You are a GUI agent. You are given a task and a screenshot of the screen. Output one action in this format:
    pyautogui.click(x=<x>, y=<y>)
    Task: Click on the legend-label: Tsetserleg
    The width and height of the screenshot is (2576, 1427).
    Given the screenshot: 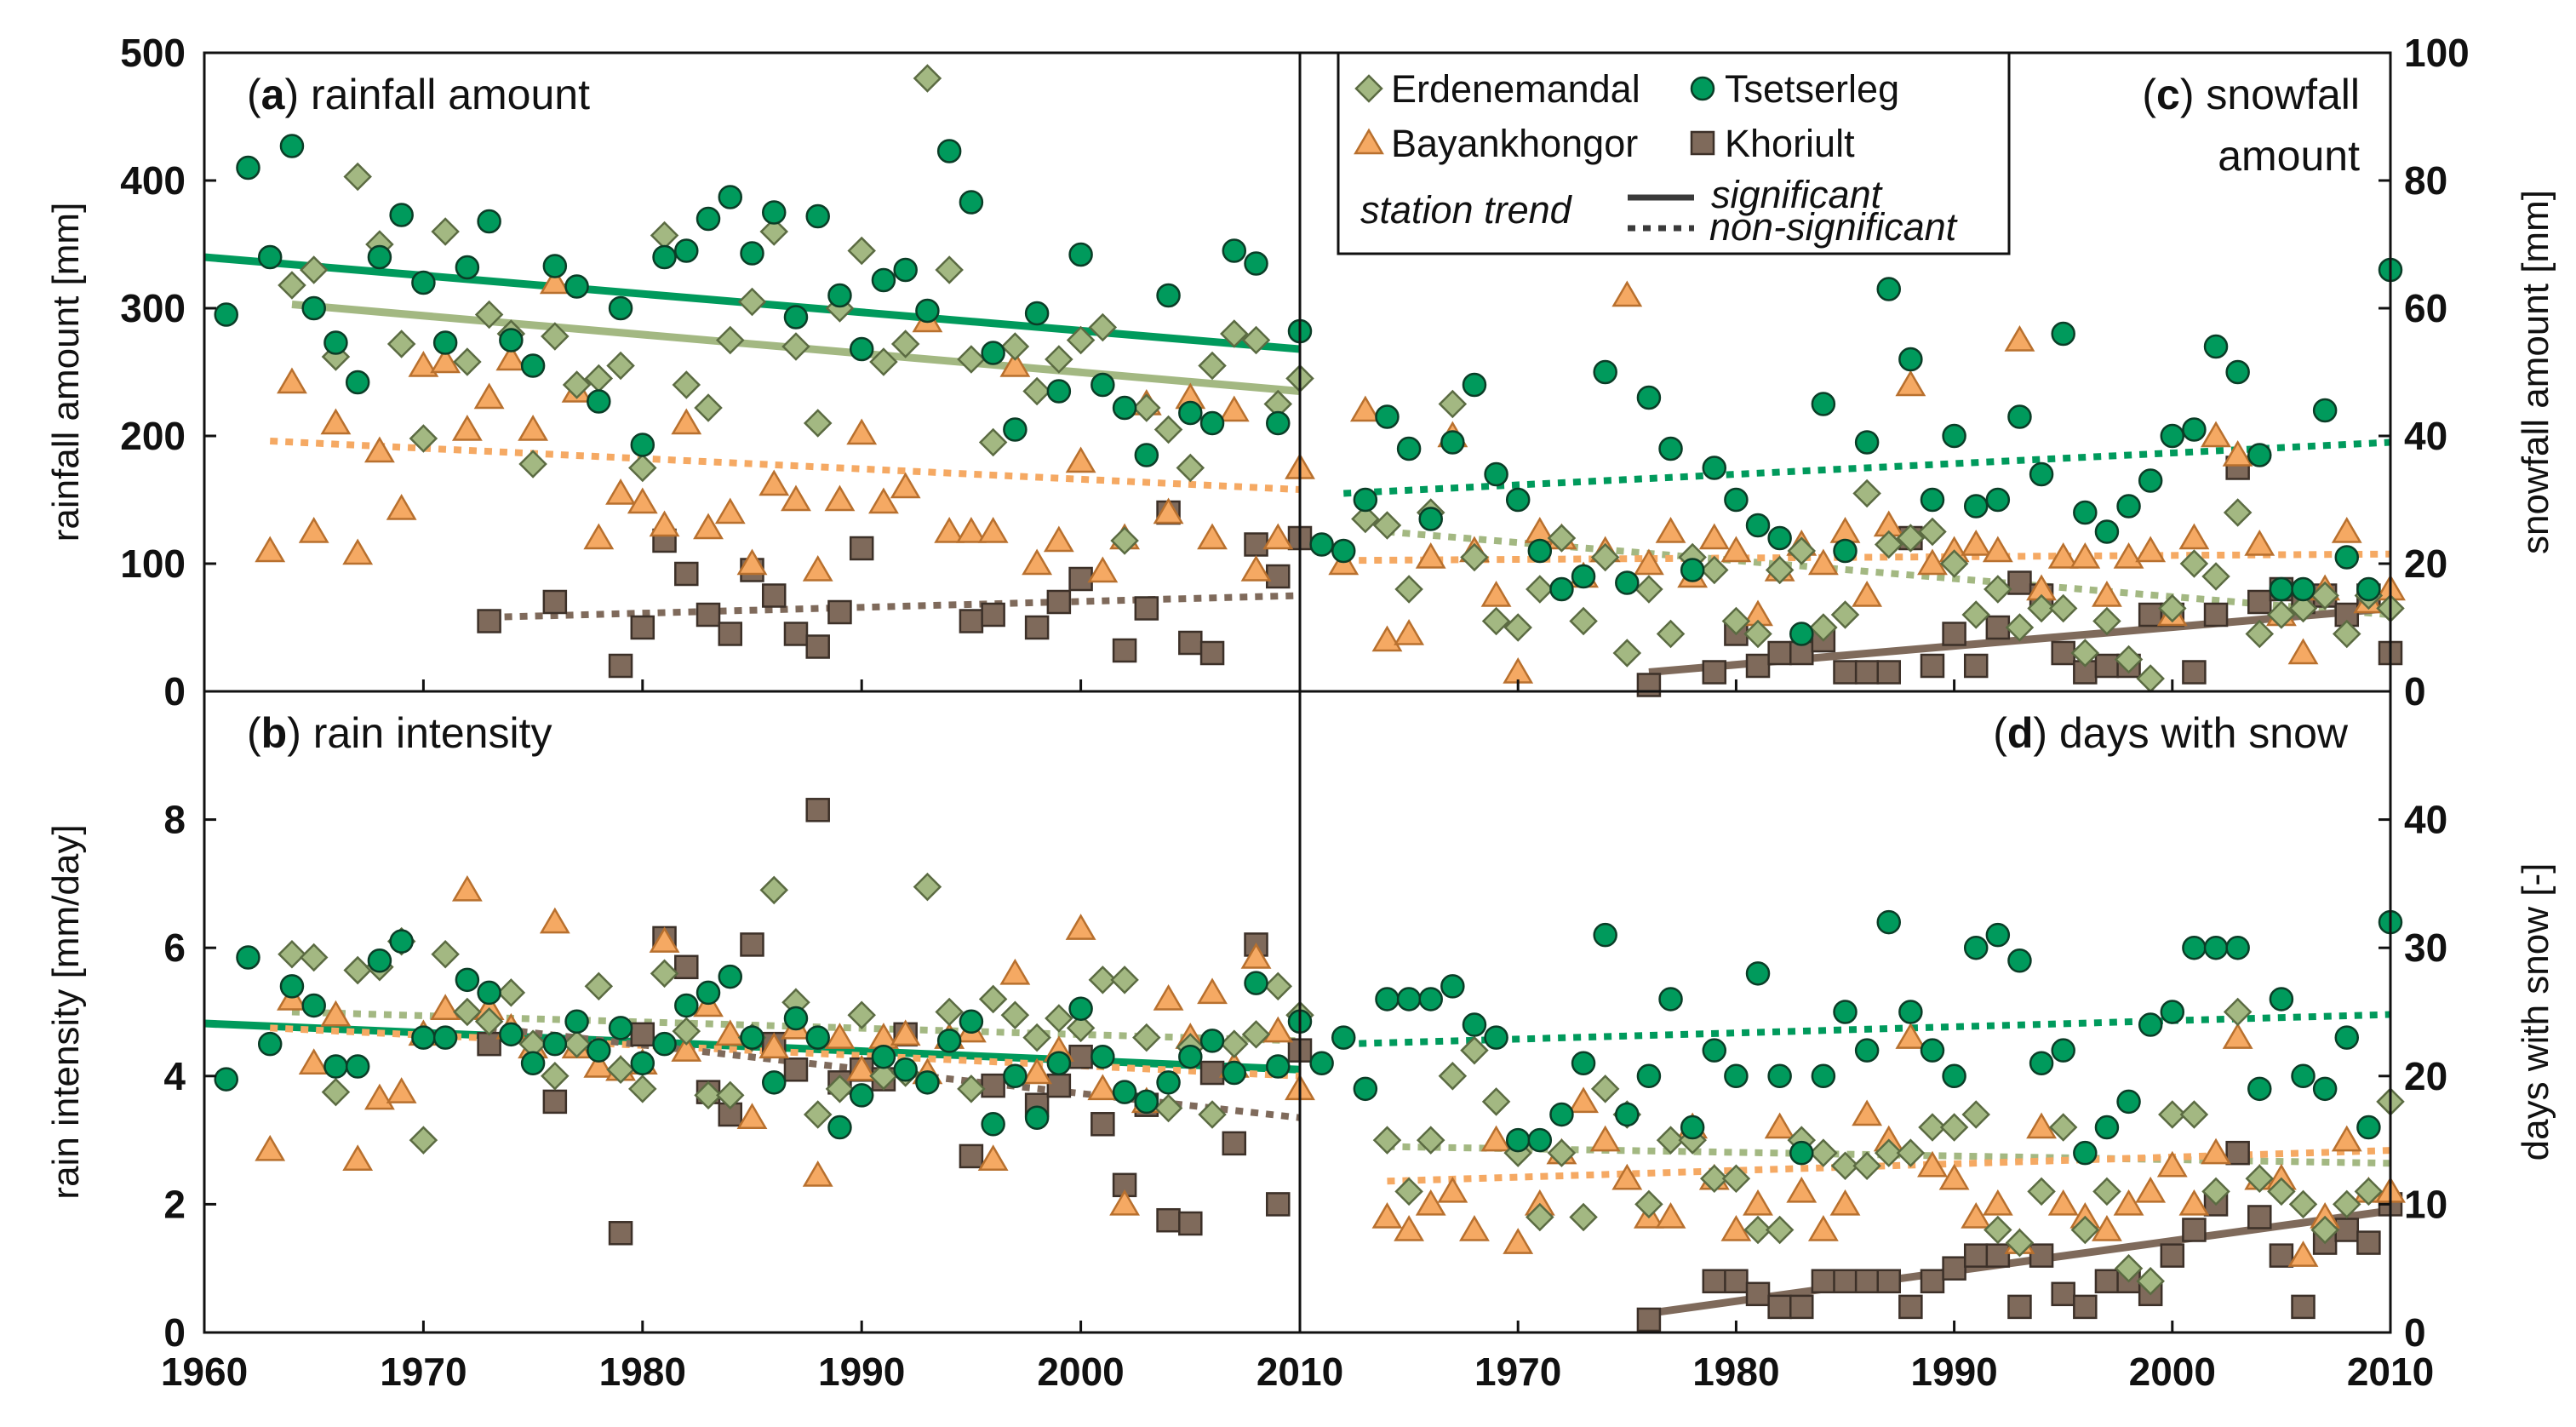 What is the action you would take?
    pyautogui.click(x=1812, y=89)
    